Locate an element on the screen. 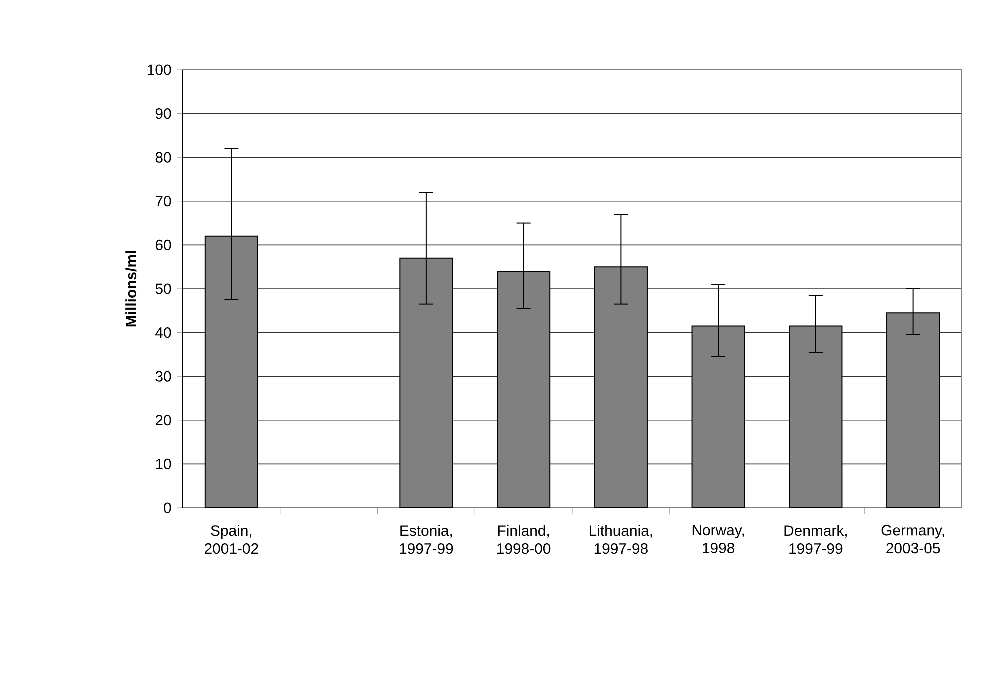 The height and width of the screenshot is (686, 988). x-tick-label: Norway, 1998 is located at coordinates (718, 539).